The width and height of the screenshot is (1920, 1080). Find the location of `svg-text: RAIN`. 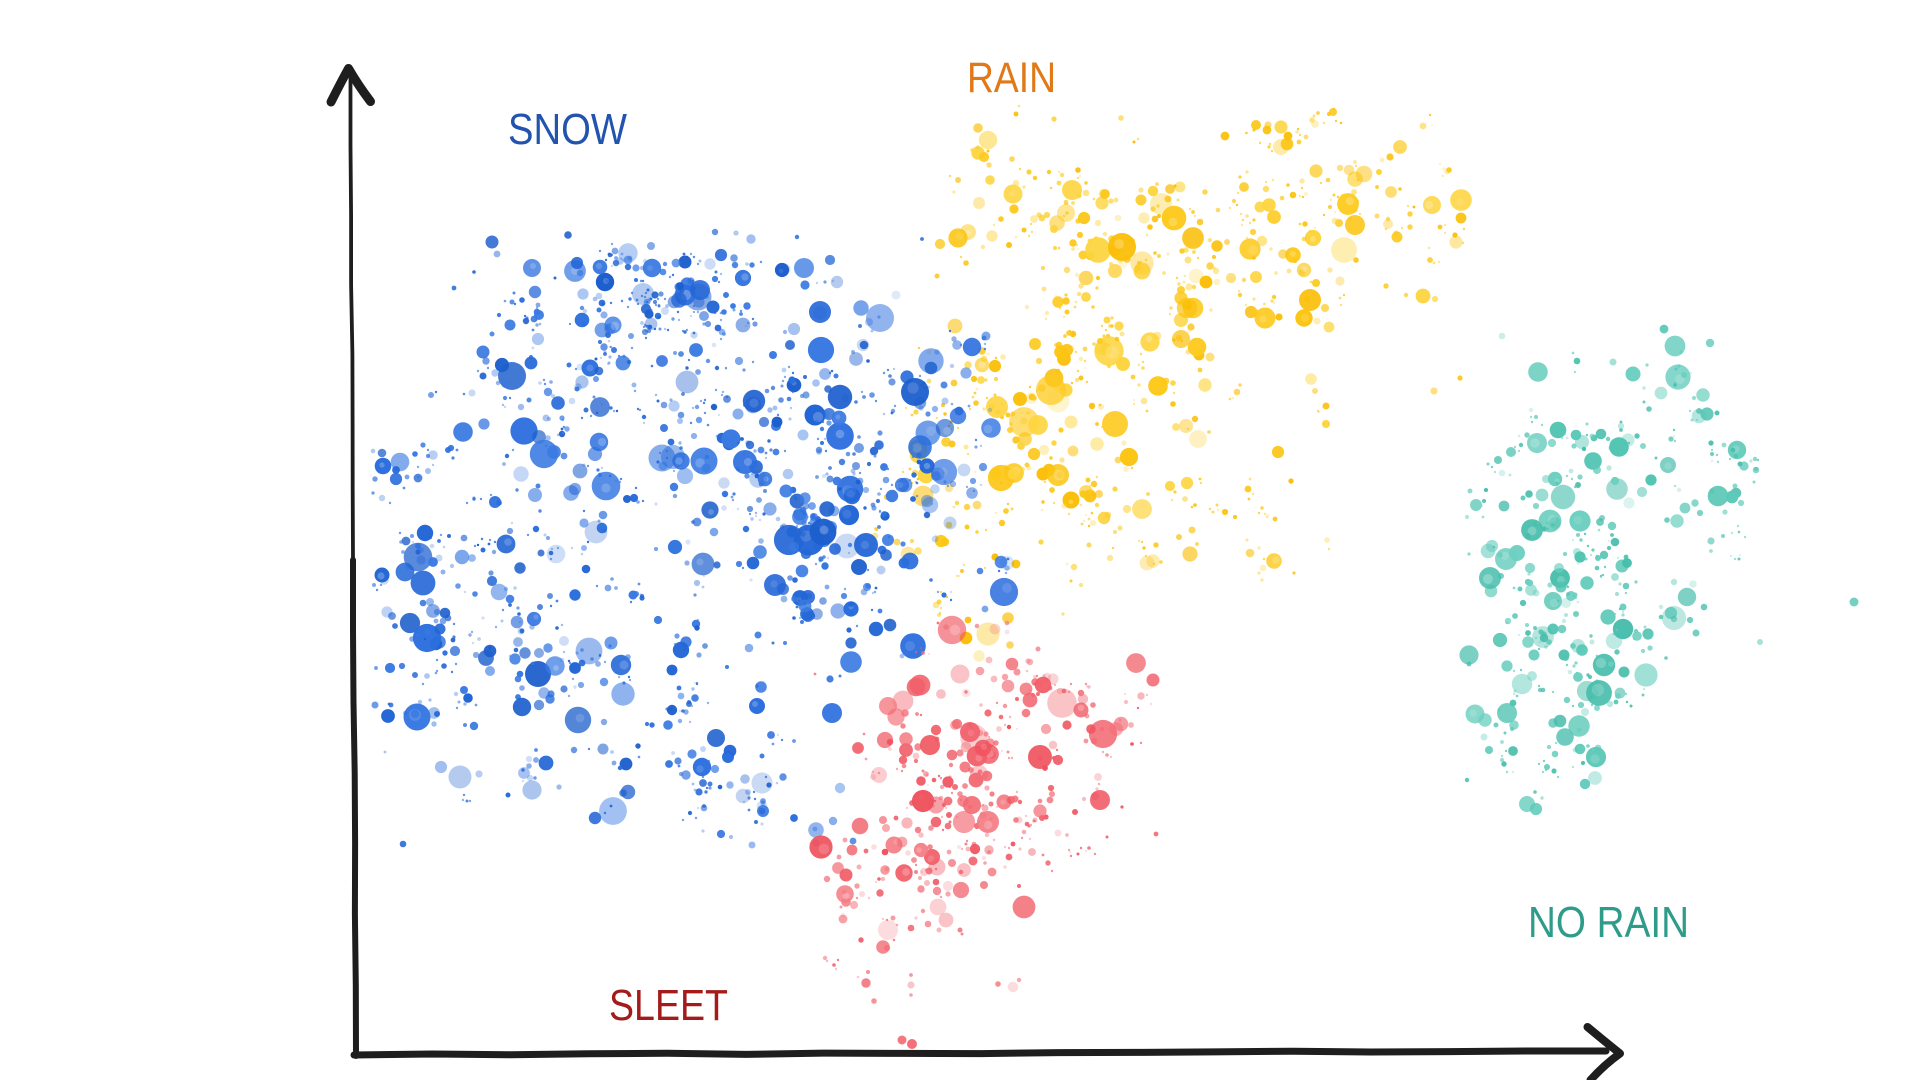

svg-text: RAIN is located at coordinates (1011, 78).